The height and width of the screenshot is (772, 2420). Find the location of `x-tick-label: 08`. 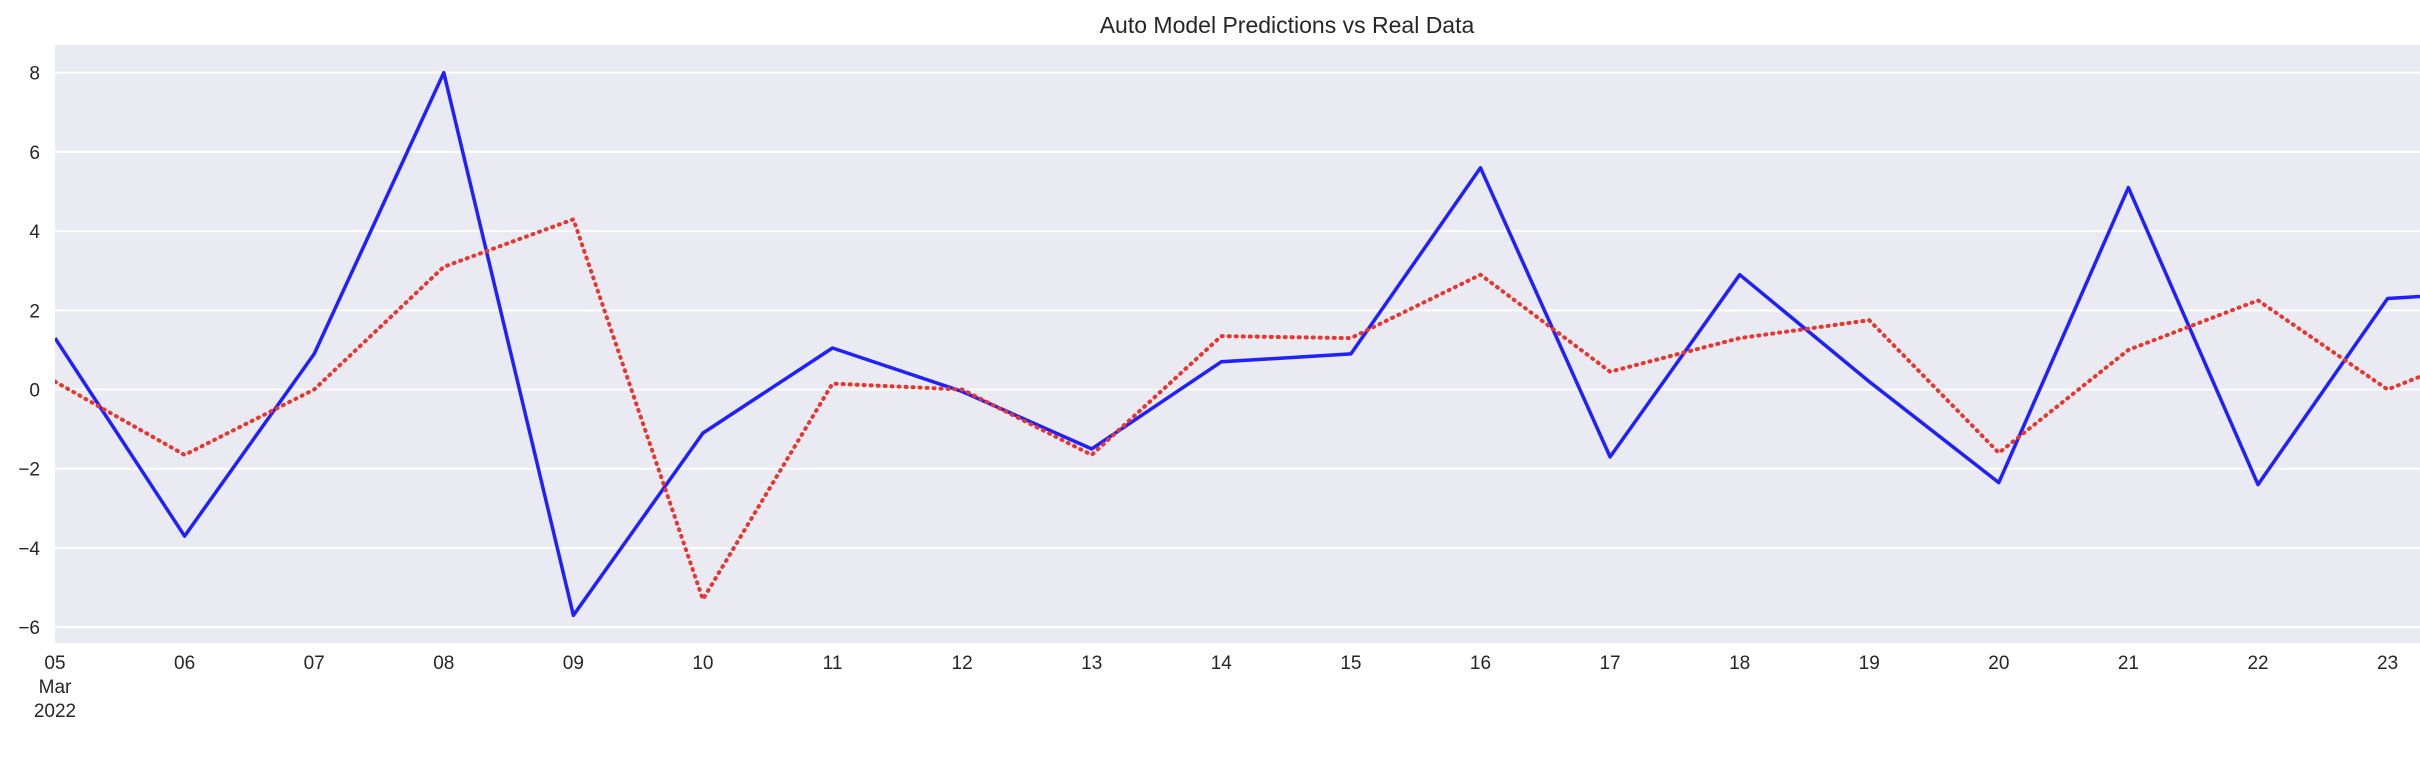

x-tick-label: 08 is located at coordinates (443, 663).